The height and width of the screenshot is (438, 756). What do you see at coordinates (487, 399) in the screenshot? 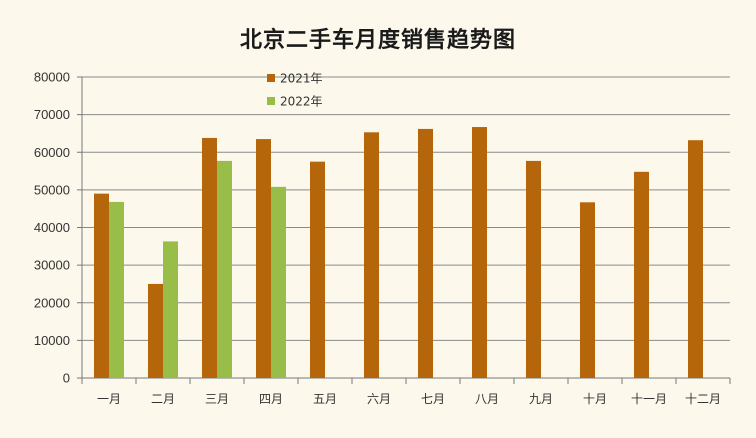
I see `x-category-label: 八月` at bounding box center [487, 399].